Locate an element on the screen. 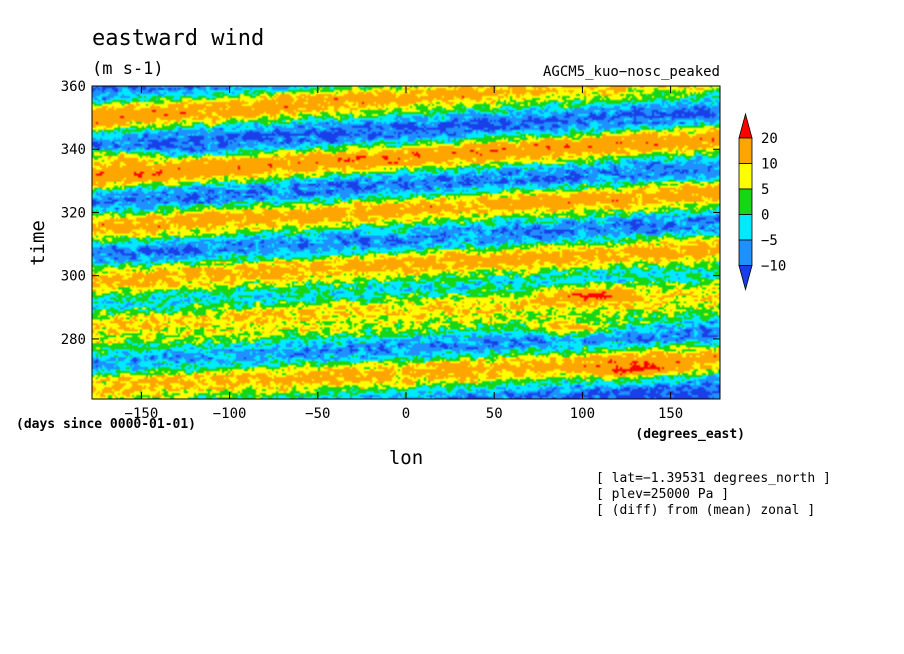  colorbar-label: 0 is located at coordinates (765, 216).